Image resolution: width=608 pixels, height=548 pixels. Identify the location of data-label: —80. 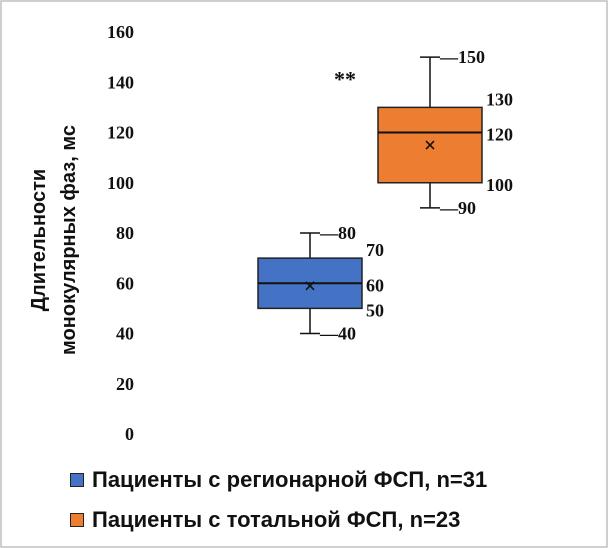
(337, 233).